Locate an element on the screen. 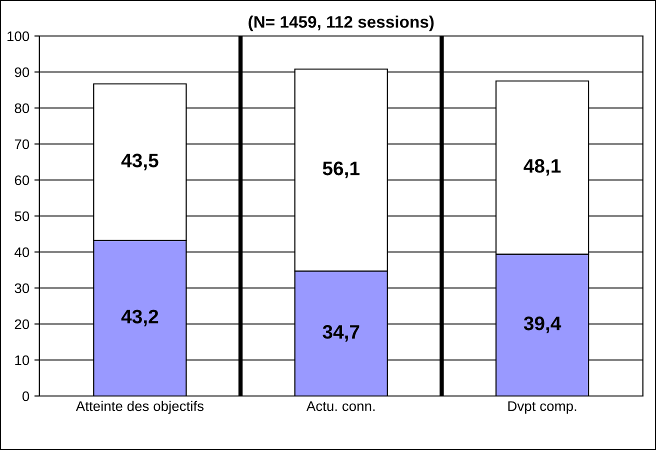 This screenshot has width=656, height=450. y-tick-label: 0 is located at coordinates (26, 396).